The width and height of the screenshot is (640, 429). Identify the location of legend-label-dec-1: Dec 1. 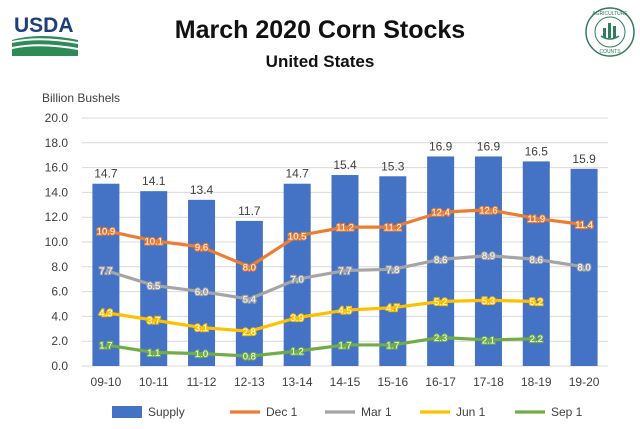
(282, 412).